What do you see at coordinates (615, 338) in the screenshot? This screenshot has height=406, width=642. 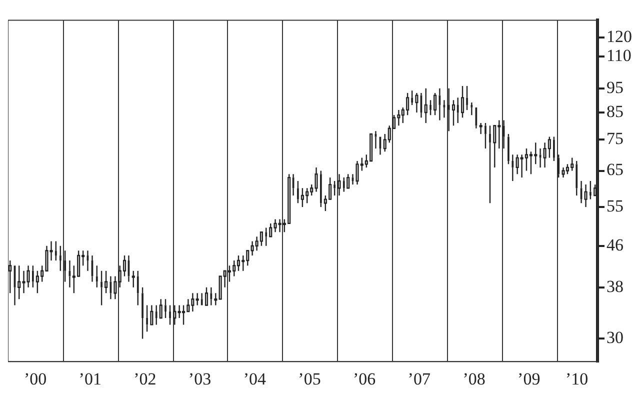 I see `y-tick-label: 30` at bounding box center [615, 338].